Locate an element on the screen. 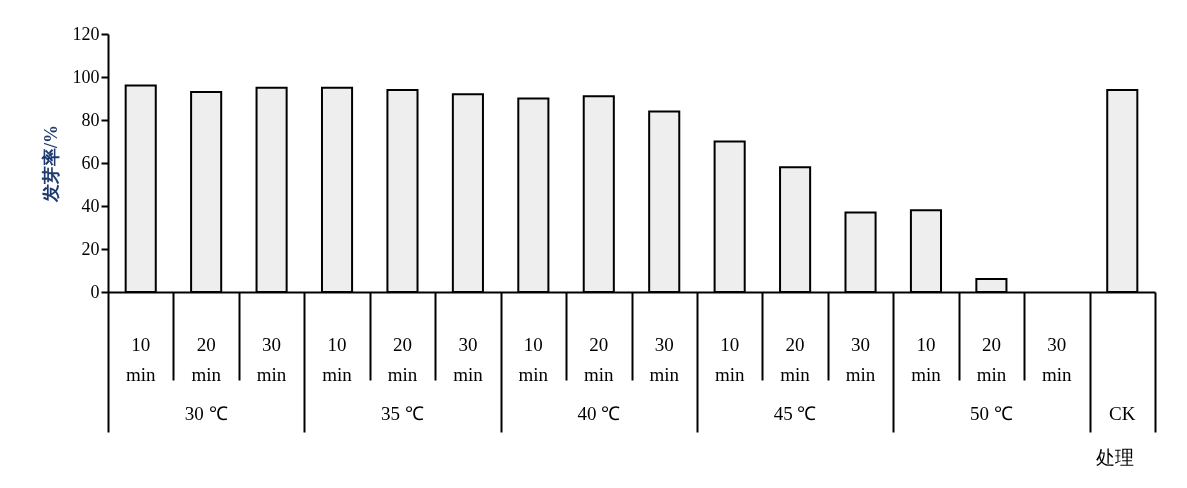 The image size is (1187, 488). y-tick-label: 40 is located at coordinates (90, 205).